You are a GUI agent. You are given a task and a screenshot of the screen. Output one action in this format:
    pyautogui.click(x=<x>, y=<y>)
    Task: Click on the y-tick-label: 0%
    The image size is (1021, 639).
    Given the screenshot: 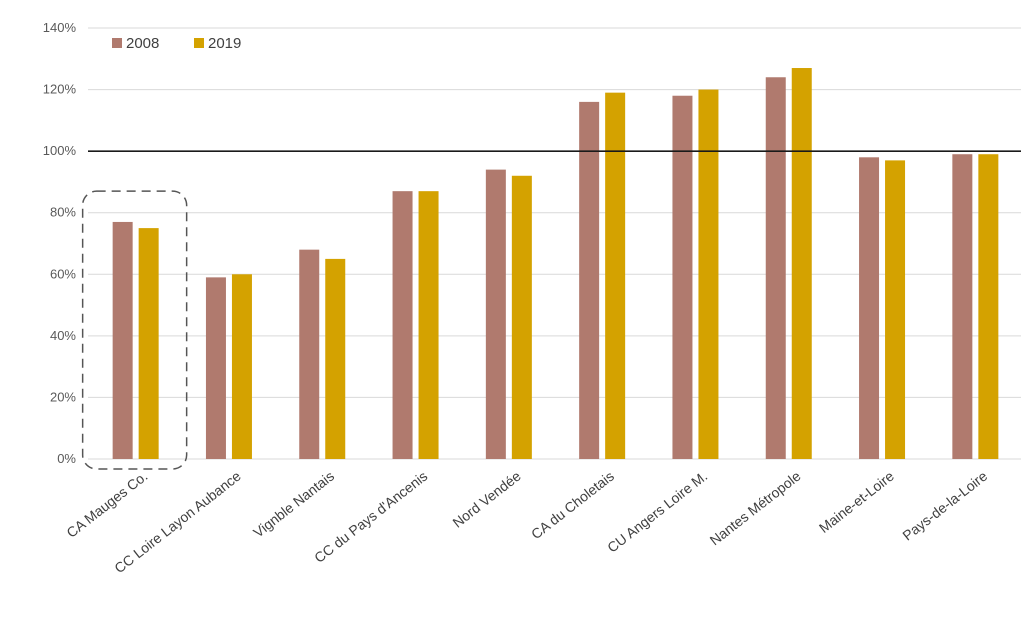 What is the action you would take?
    pyautogui.click(x=66, y=458)
    